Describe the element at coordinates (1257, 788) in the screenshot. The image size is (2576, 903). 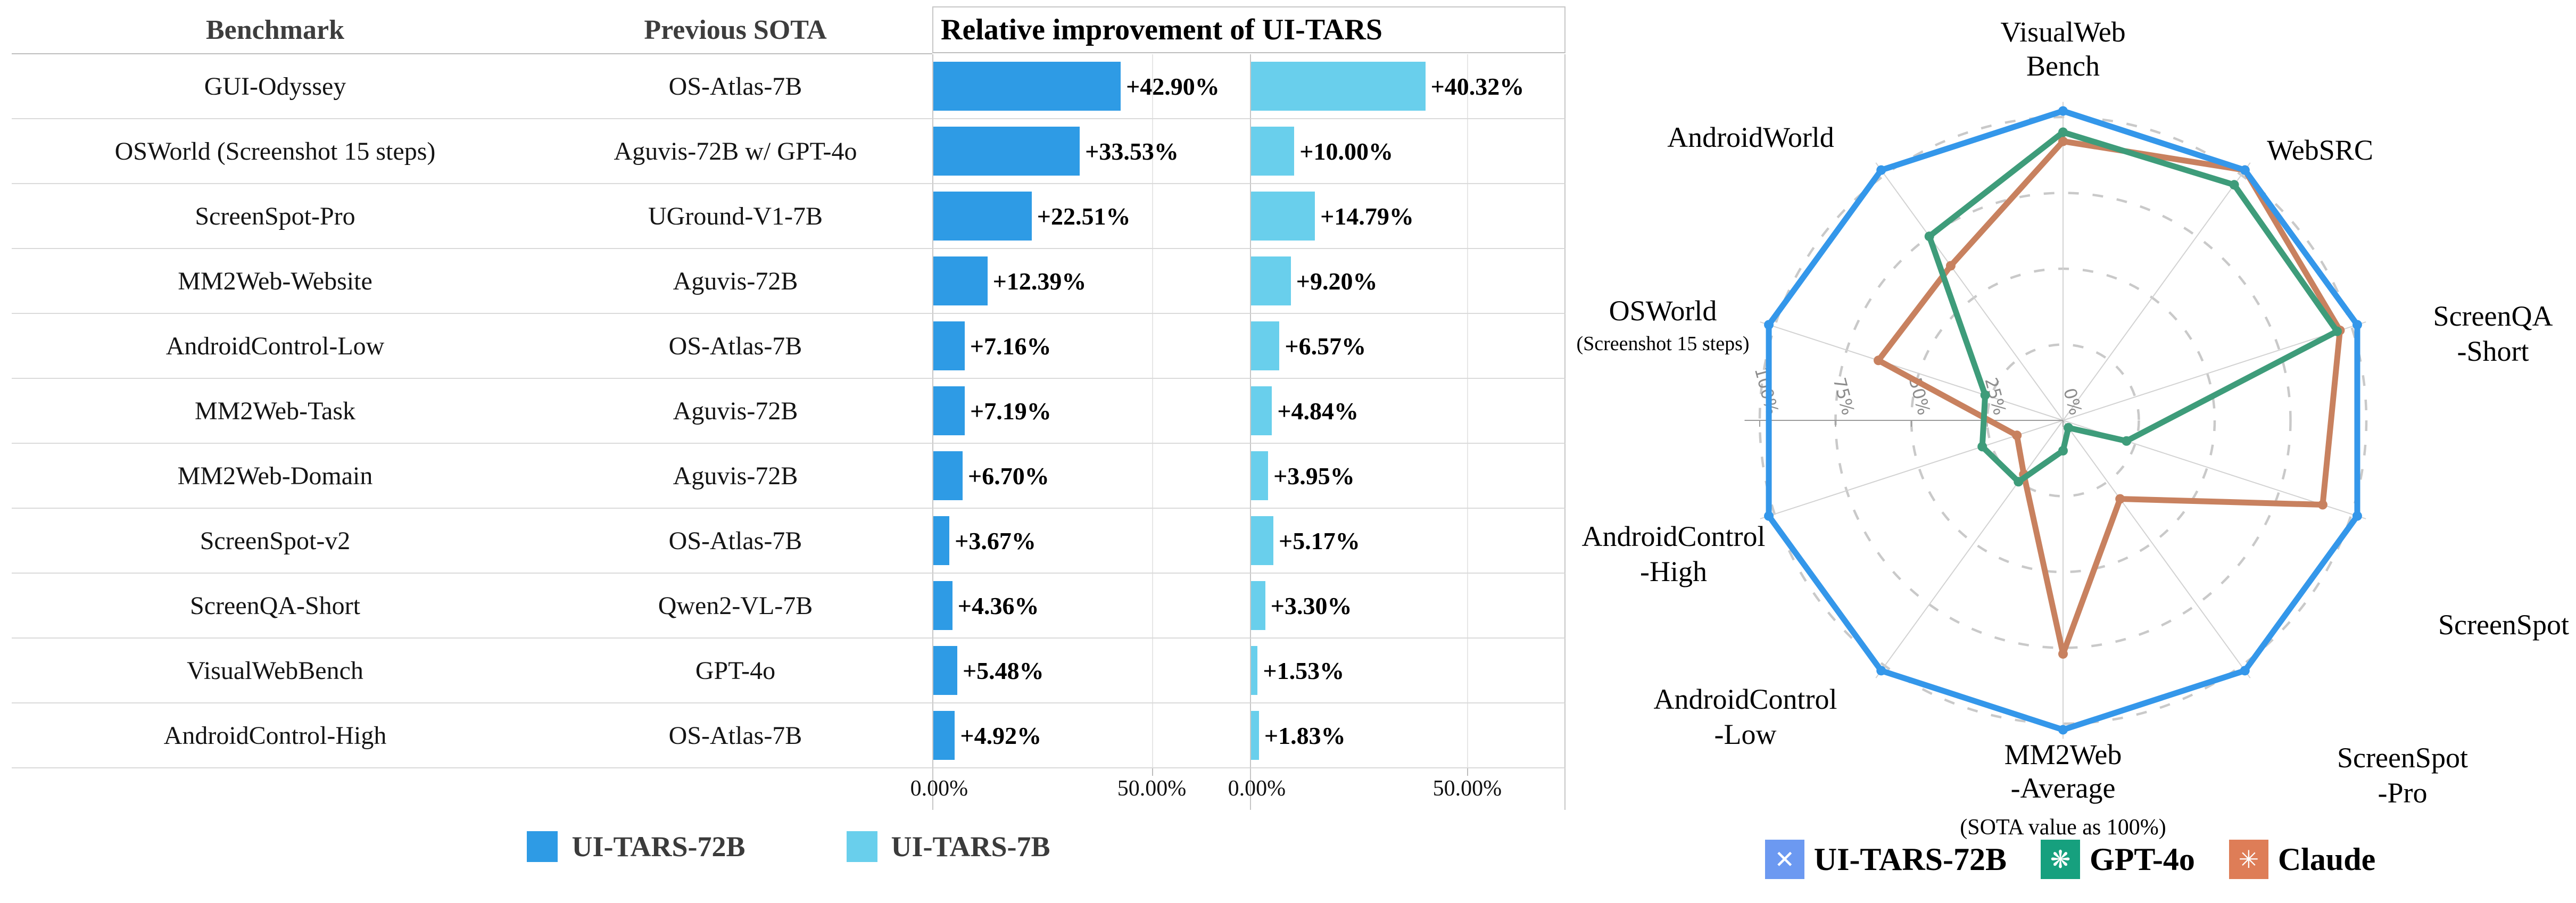
I see `axis-tick-label-0: 0.00%` at that location.